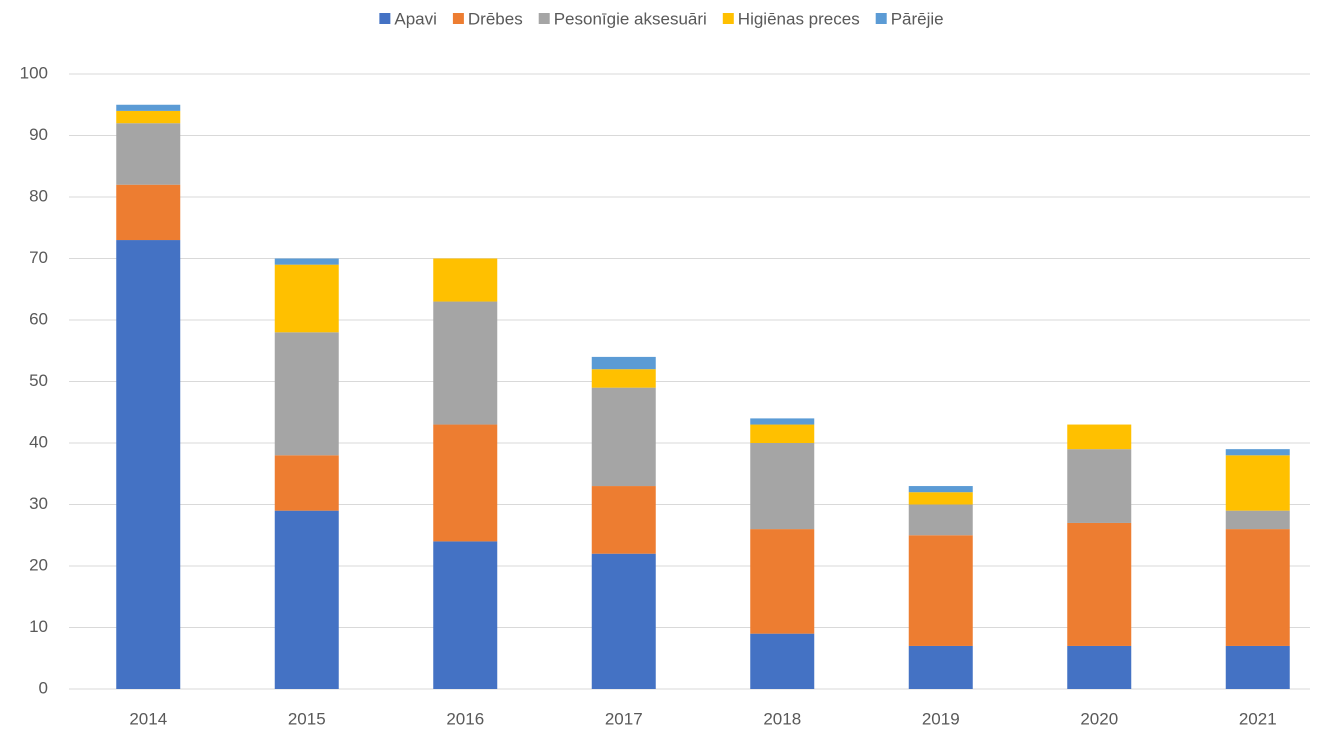 This screenshot has height=736, width=1323. What do you see at coordinates (38, 257) in the screenshot?
I see `y-tick-label: 70` at bounding box center [38, 257].